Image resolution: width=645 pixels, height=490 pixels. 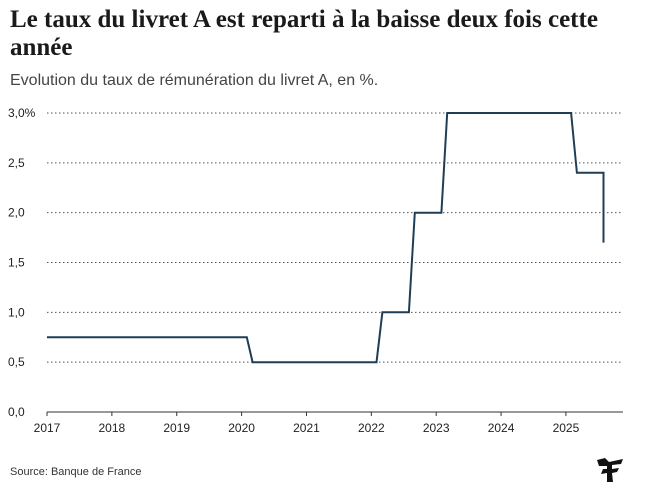 What do you see at coordinates (306, 428) in the screenshot?
I see `x-tick-label: 2021` at bounding box center [306, 428].